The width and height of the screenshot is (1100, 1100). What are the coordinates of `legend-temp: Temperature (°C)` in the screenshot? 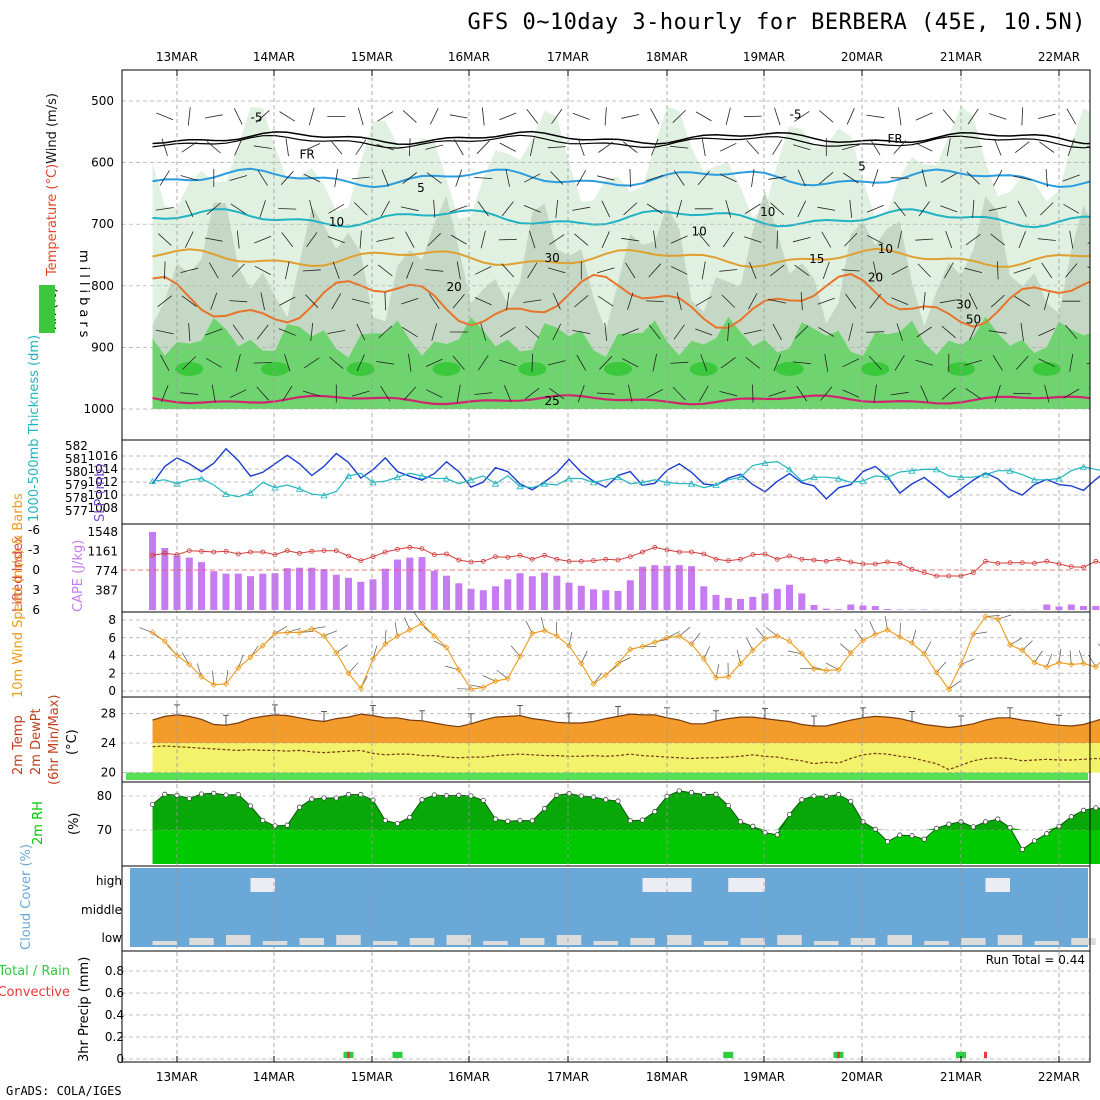 It's located at (52, 220).